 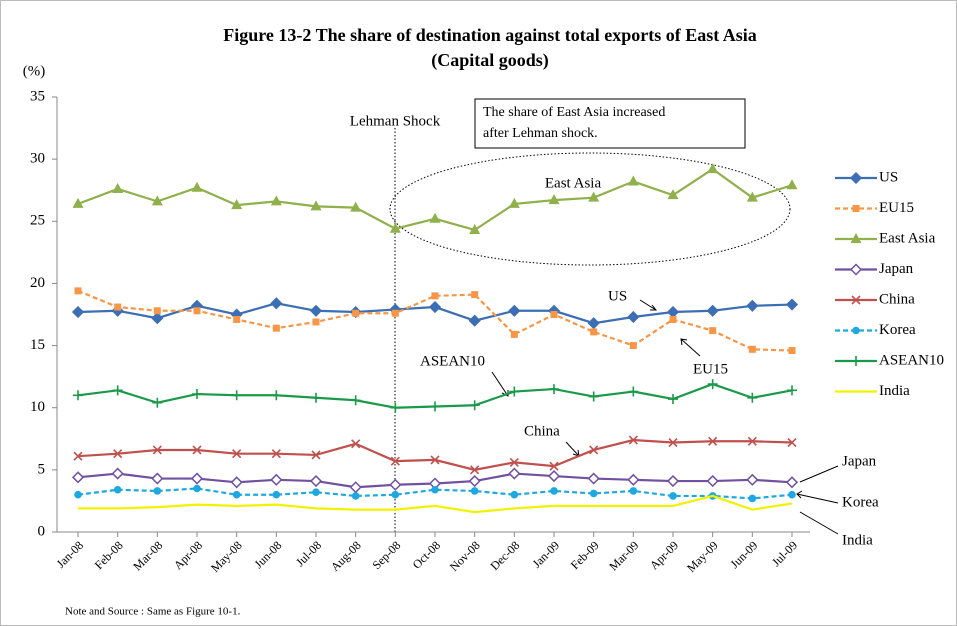 What do you see at coordinates (37, 345) in the screenshot?
I see `y-tick-label: 15` at bounding box center [37, 345].